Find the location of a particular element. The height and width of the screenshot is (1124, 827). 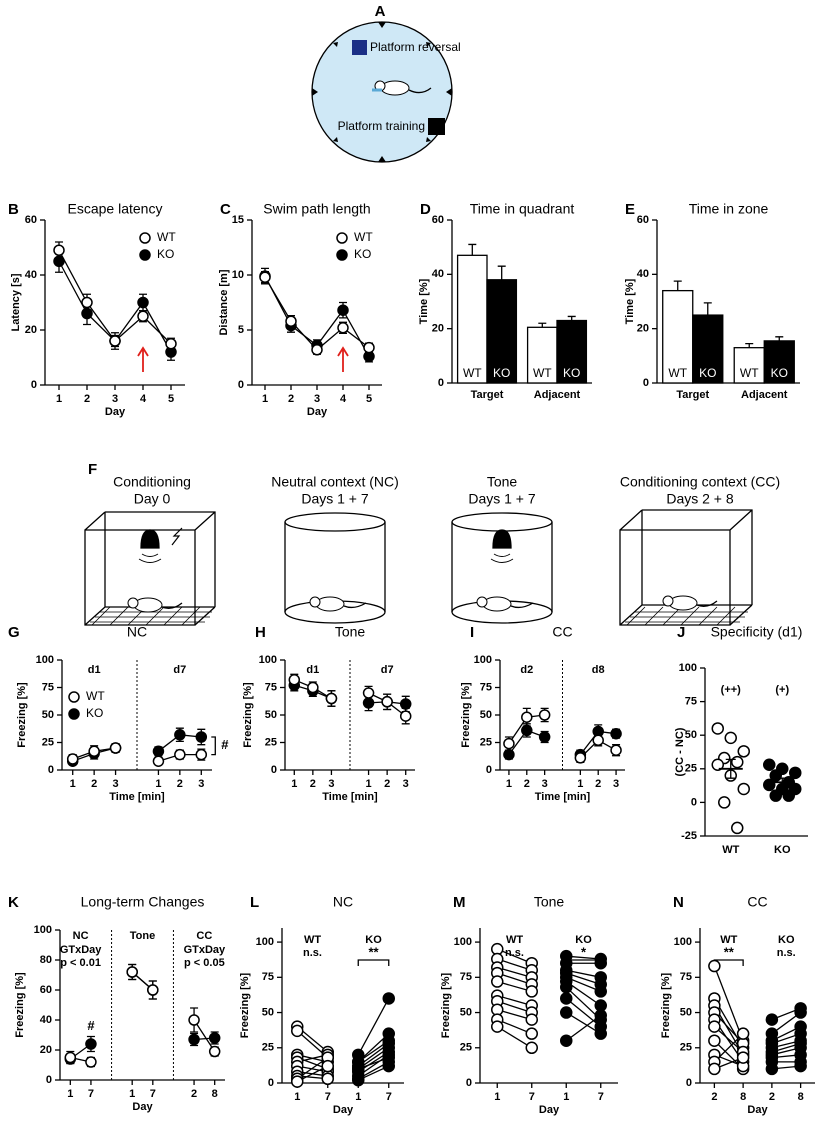

y-tick-label: 80 is located at coordinates (46, 960).